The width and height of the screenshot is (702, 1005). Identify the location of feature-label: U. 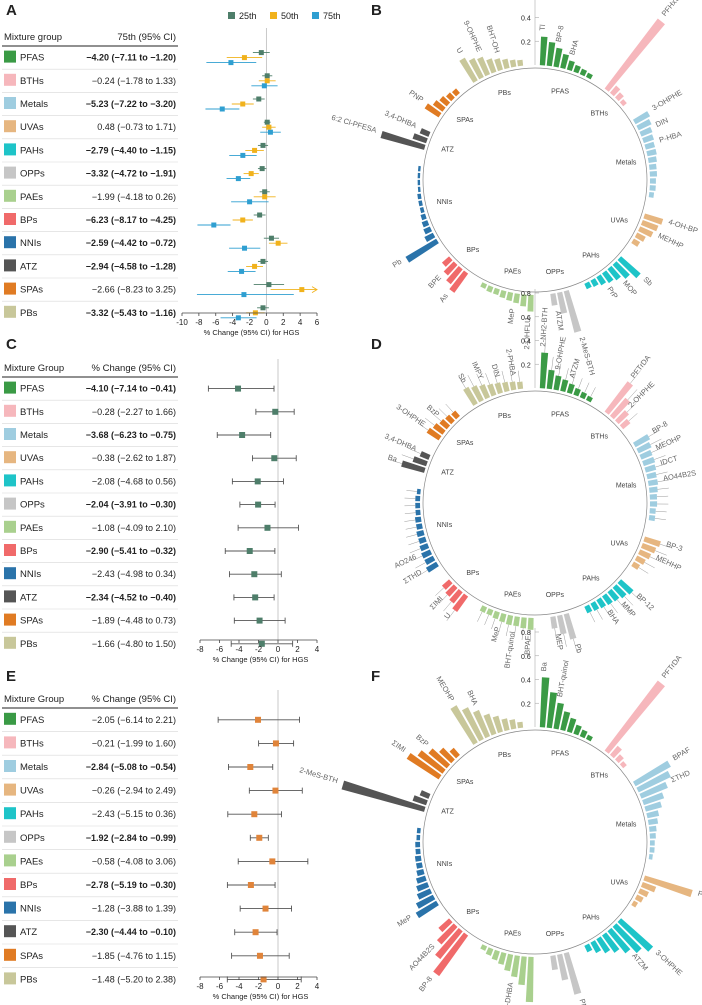
(459, 50).